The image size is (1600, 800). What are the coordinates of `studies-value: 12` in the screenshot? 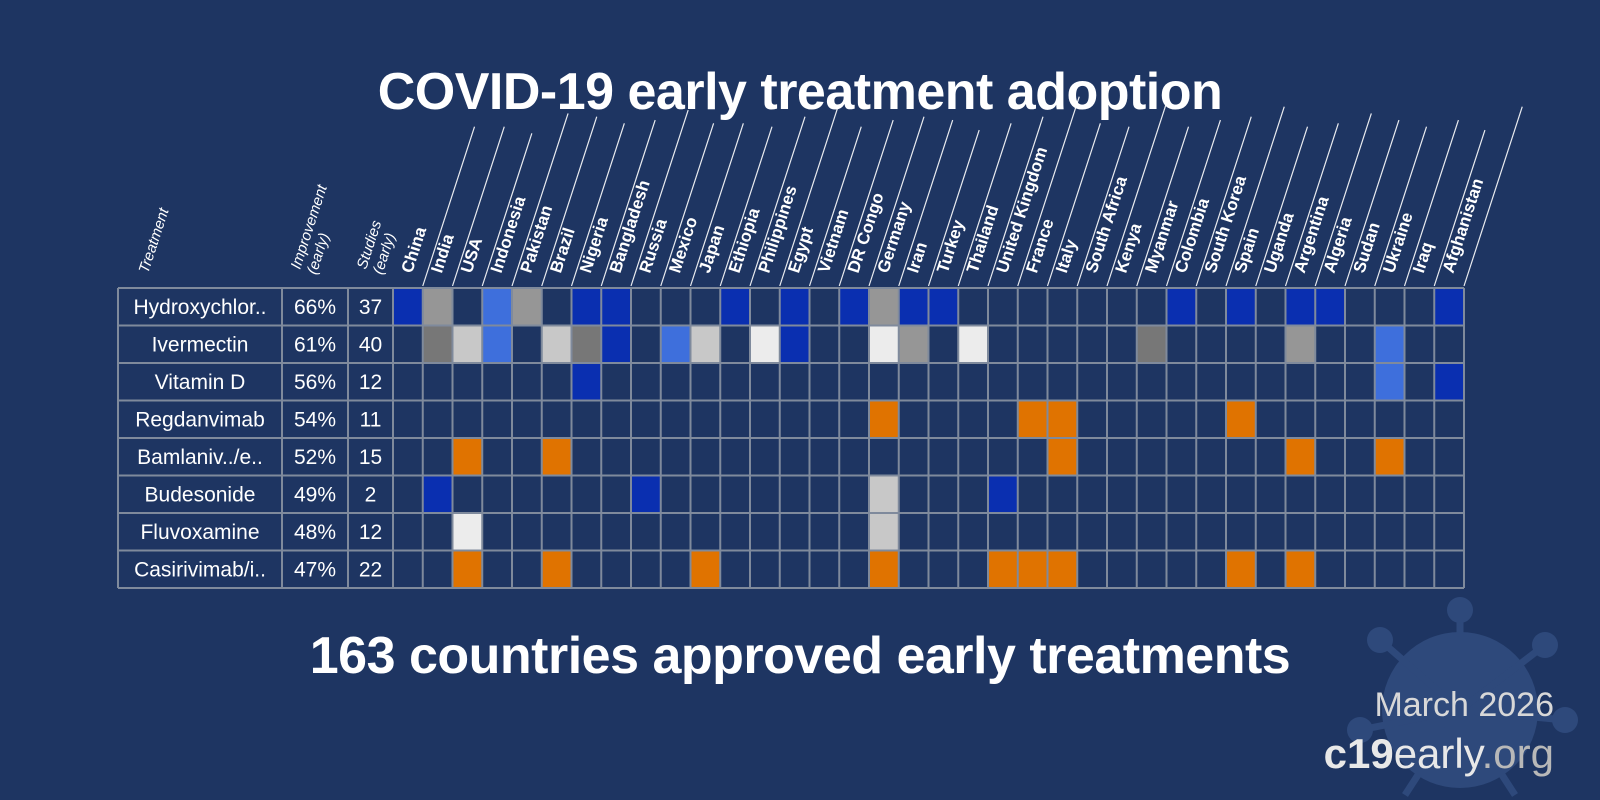 It's located at (370, 532).